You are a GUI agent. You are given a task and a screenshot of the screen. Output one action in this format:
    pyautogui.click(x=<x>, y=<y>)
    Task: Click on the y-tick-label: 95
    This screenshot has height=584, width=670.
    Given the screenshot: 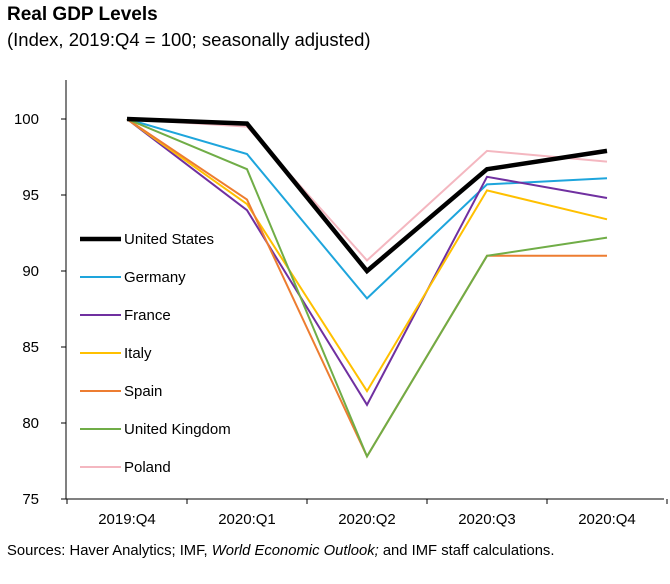 What is the action you would take?
    pyautogui.click(x=30, y=195)
    